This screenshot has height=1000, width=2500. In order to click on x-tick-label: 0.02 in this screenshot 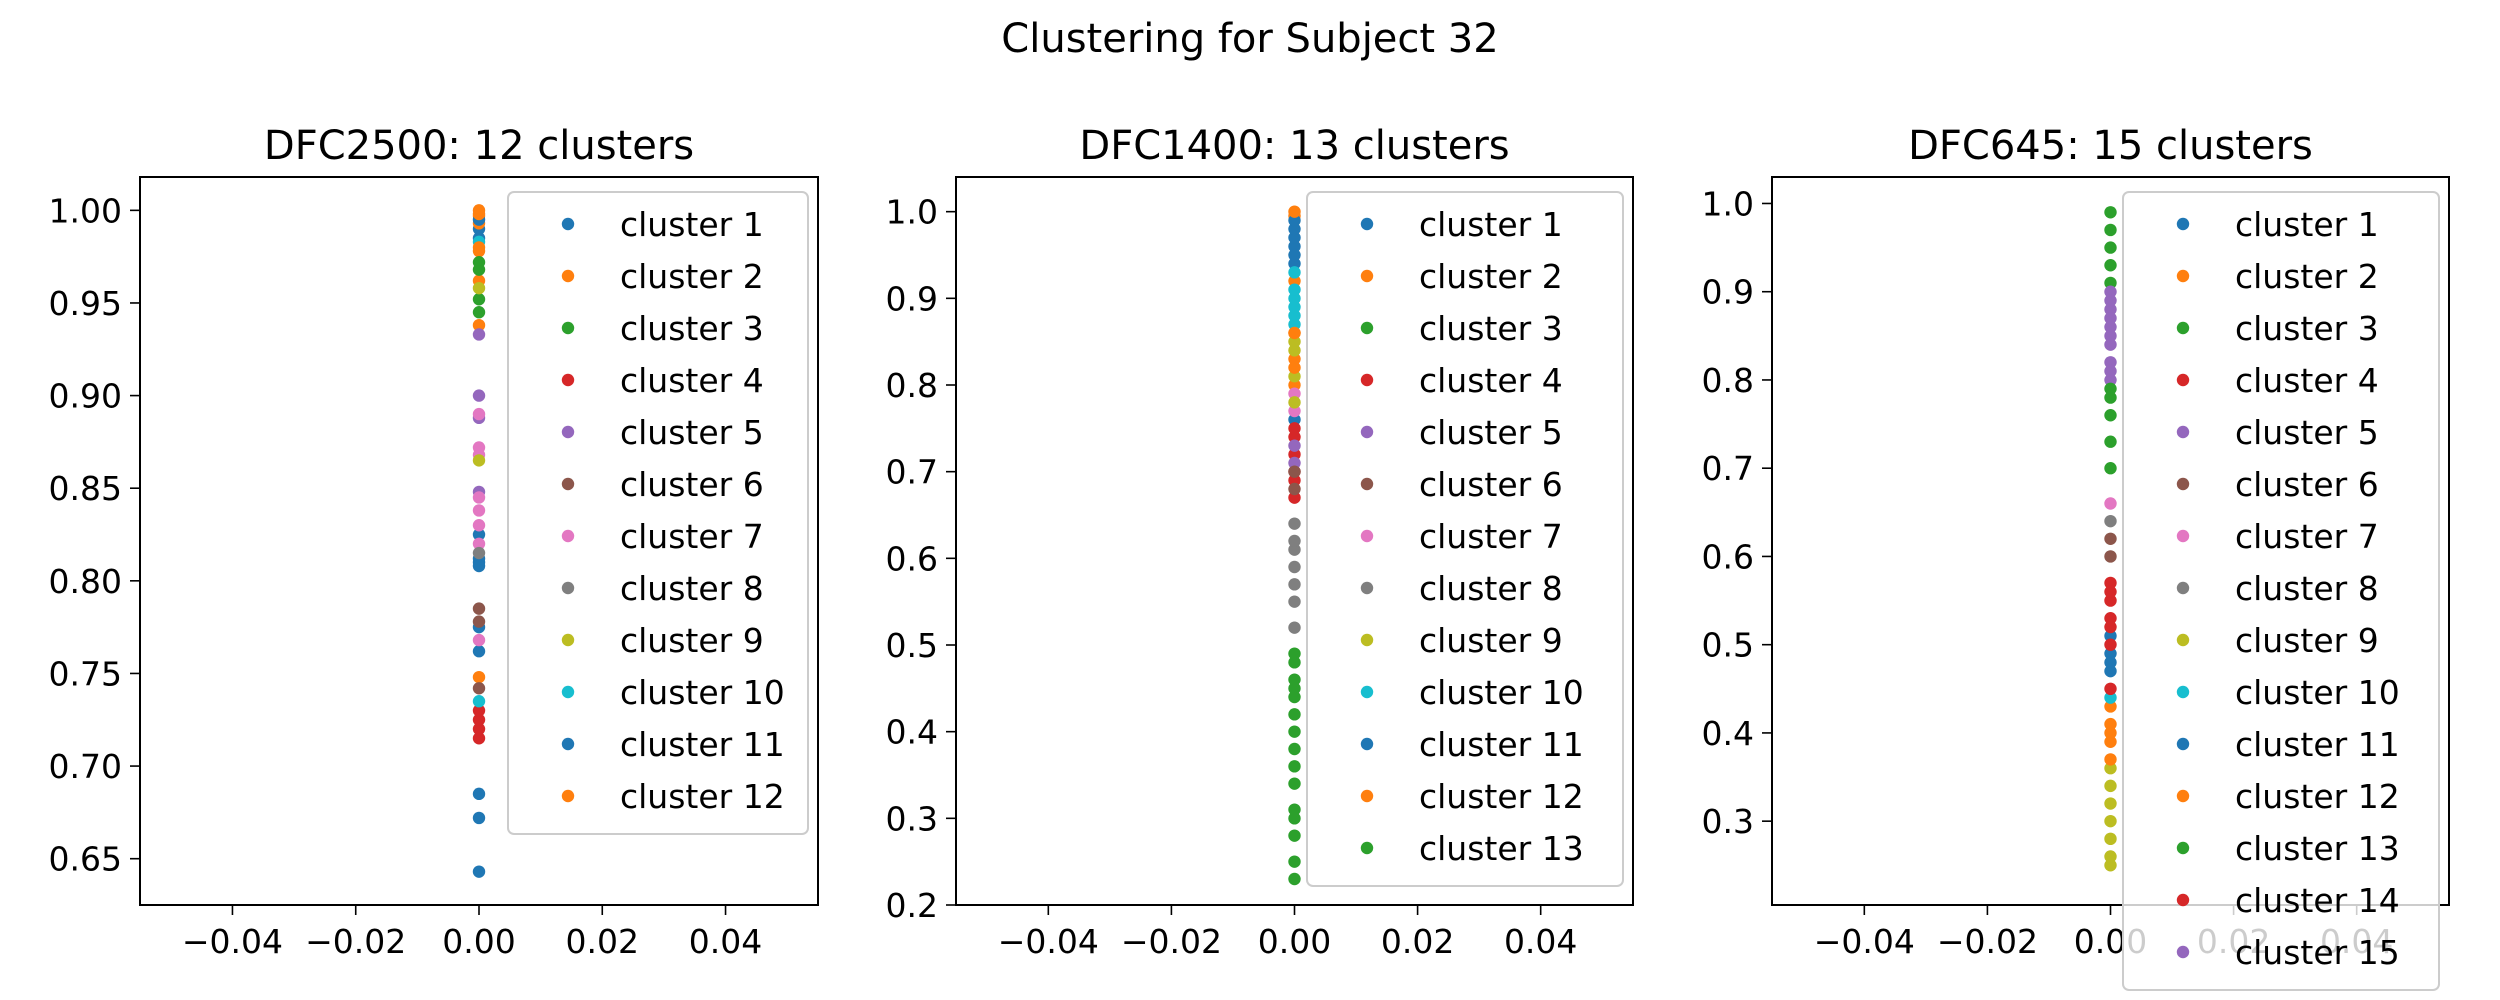, I will do `click(1417, 941)`.